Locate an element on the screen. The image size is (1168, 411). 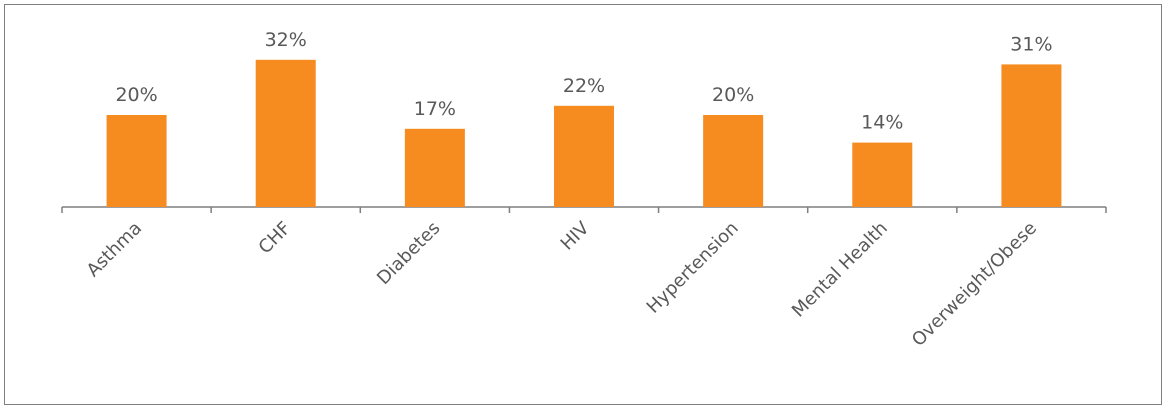
category-label: Asthma is located at coordinates (114, 249).